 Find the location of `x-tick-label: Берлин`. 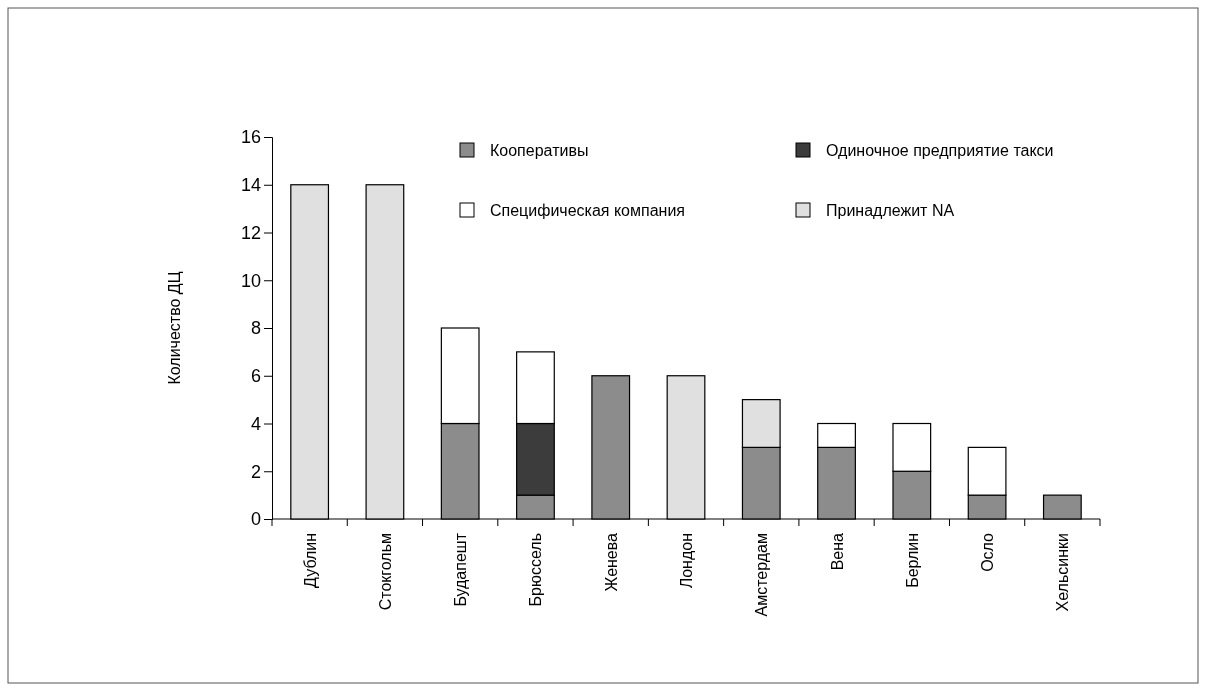

x-tick-label: Берлин is located at coordinates (912, 560).